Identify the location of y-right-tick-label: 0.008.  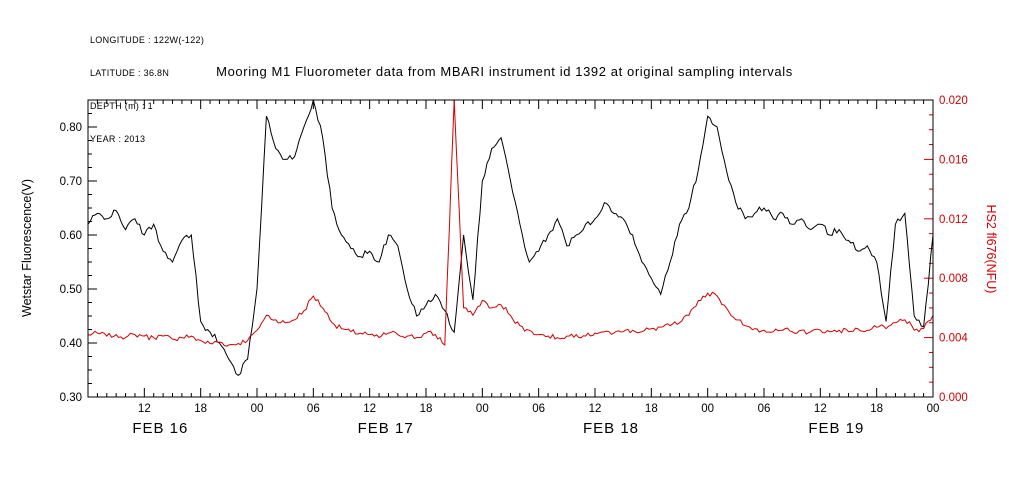
(953, 279).